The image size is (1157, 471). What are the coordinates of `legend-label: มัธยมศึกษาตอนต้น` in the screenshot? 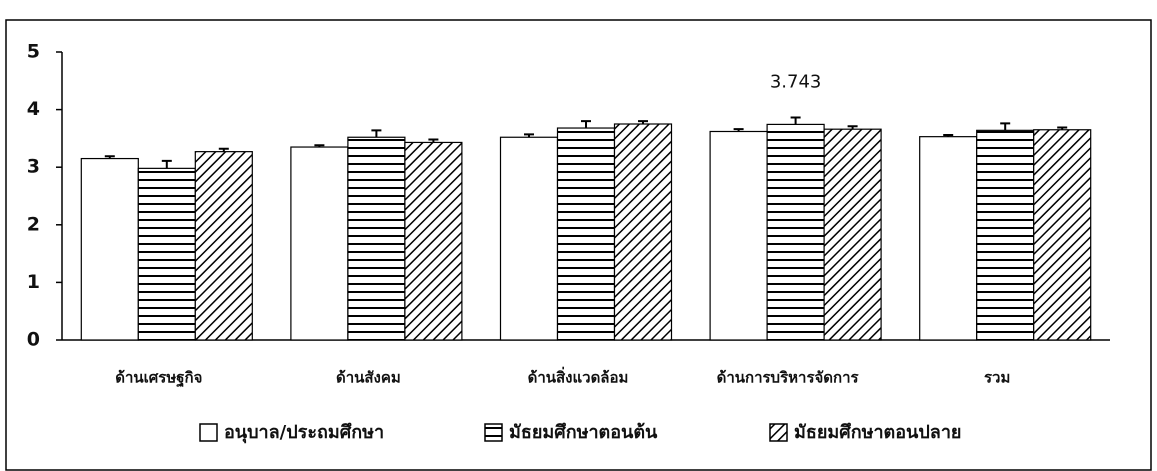 It's located at (583, 432).